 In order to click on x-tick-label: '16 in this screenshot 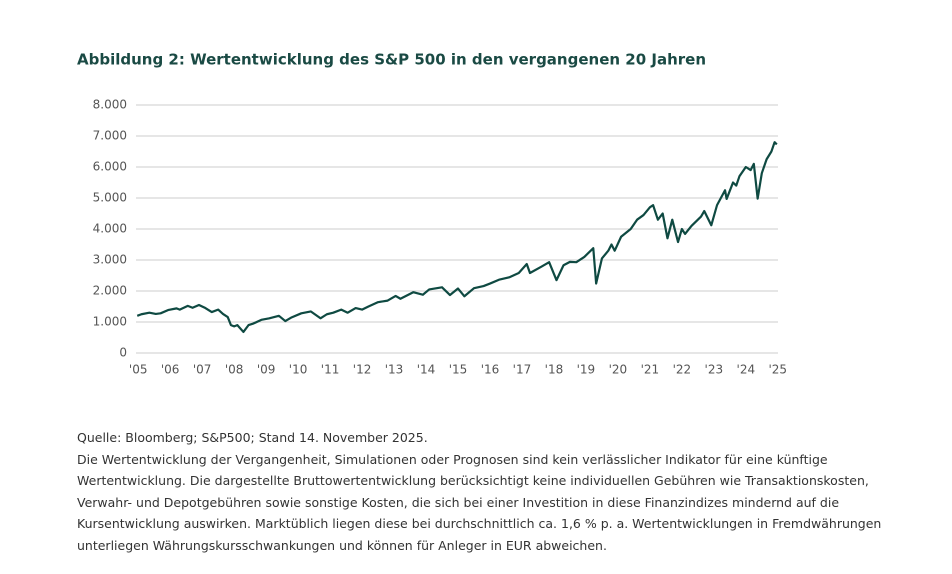, I will do `click(490, 370)`.